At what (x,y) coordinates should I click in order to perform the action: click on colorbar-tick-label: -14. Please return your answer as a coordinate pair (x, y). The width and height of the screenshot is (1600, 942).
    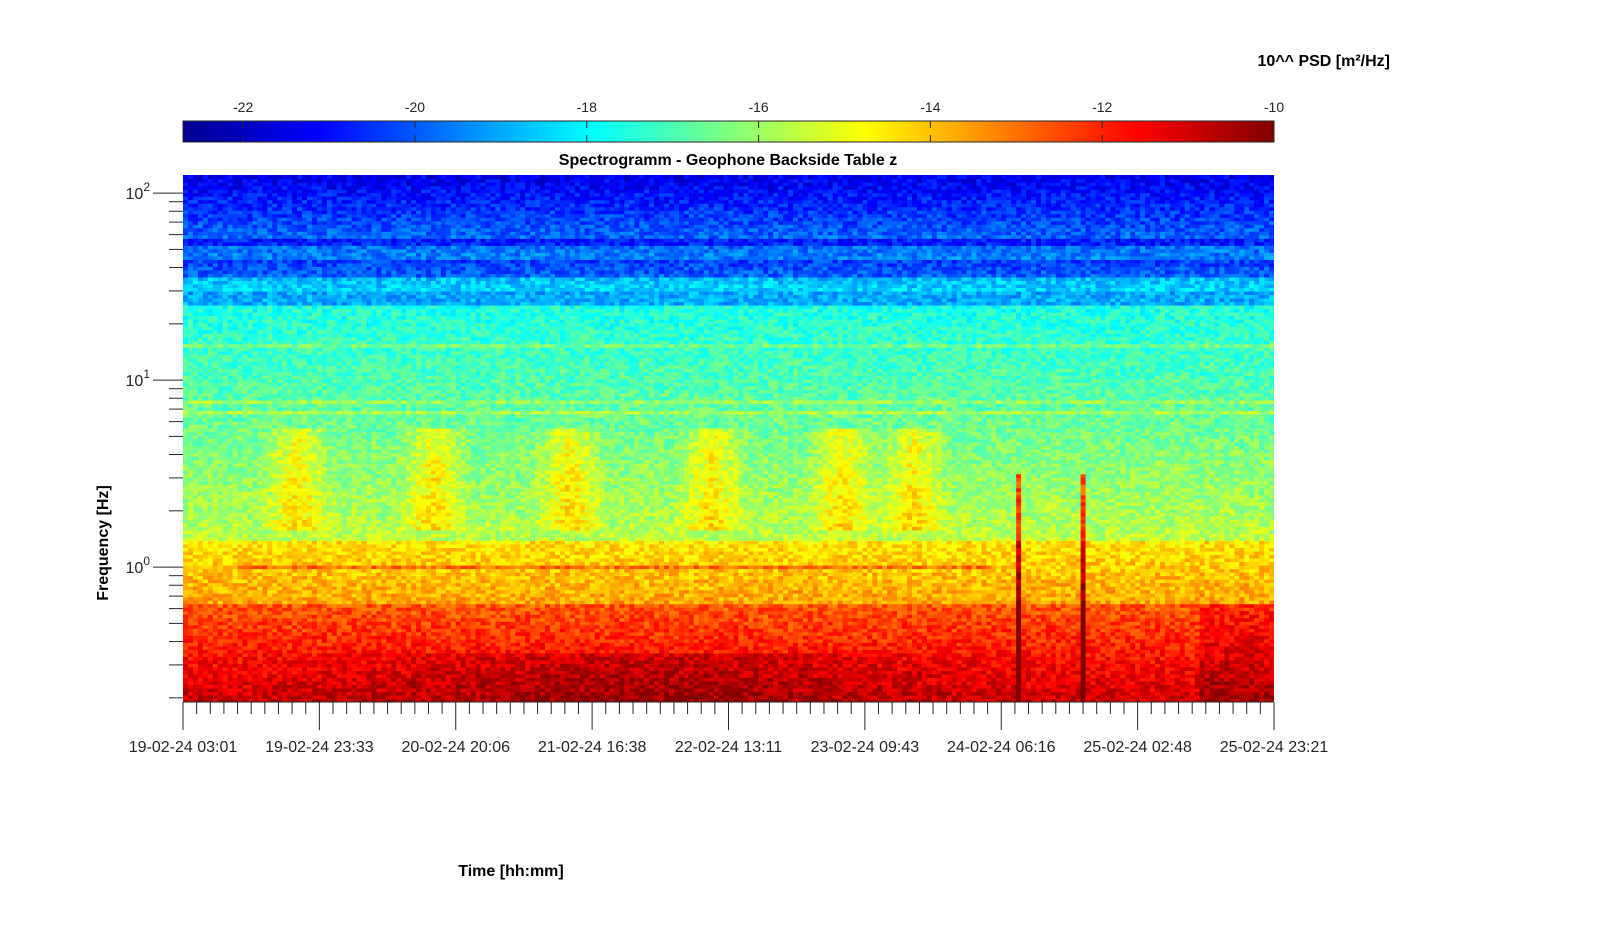
    Looking at the image, I should click on (930, 107).